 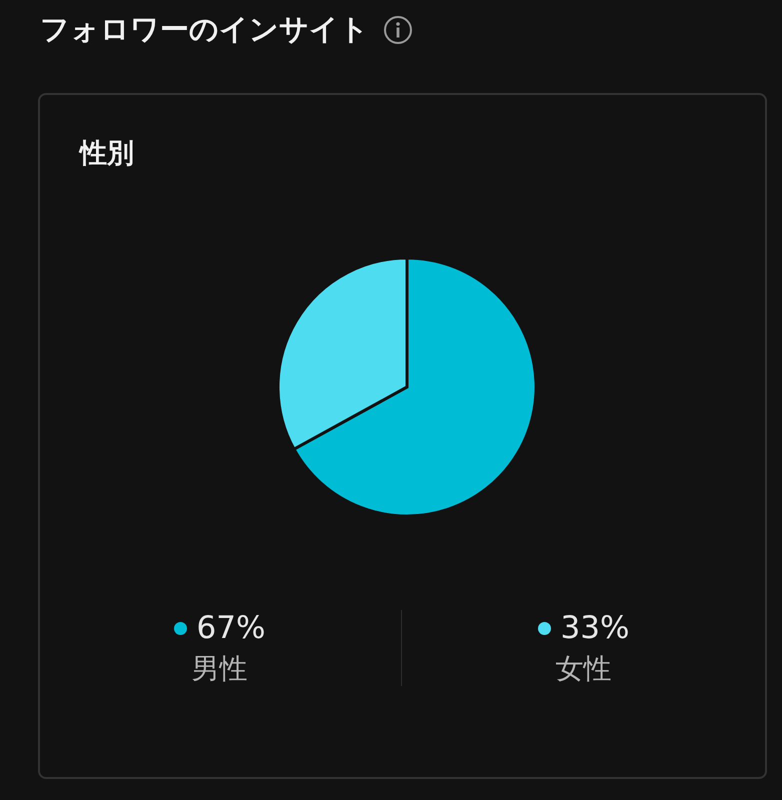 What do you see at coordinates (231, 628) in the screenshot?
I see `data-label: 67%` at bounding box center [231, 628].